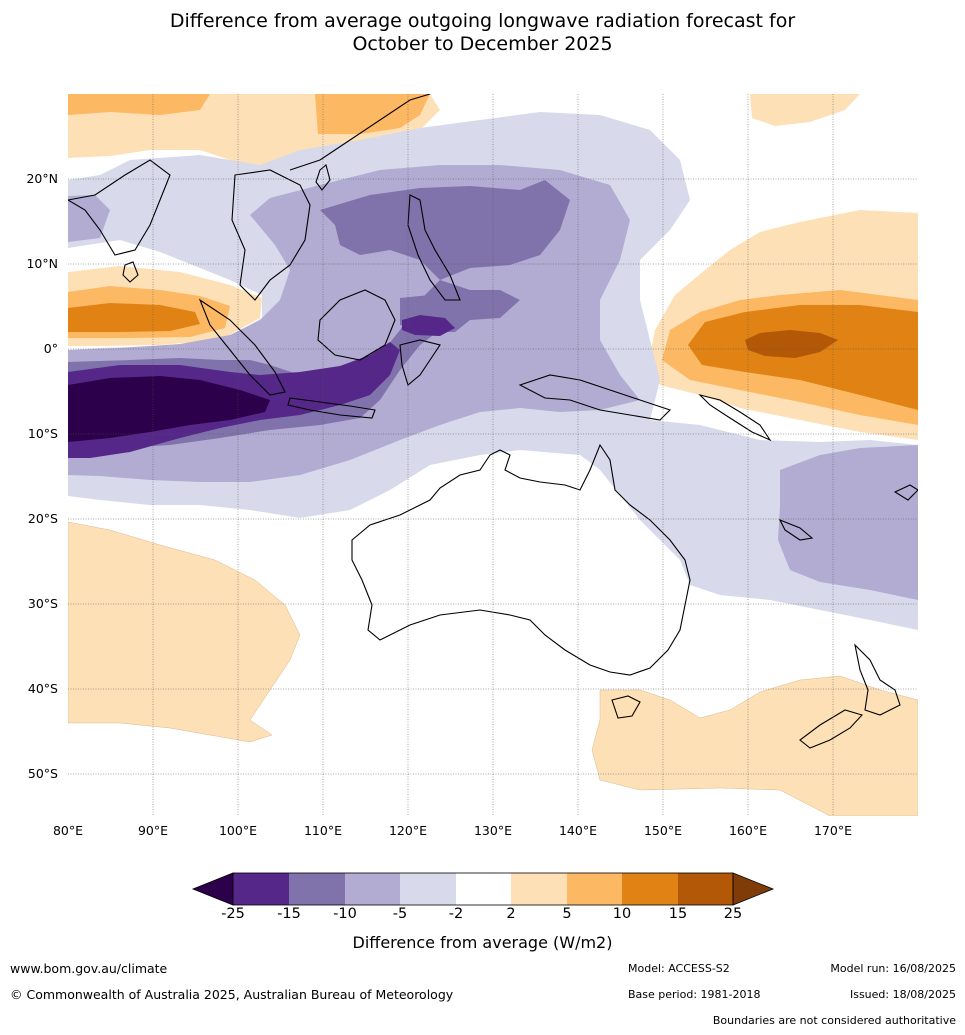 The image size is (965, 1035). What do you see at coordinates (184, 632) in the screenshot?
I see `southwest-indian-ocean-positive-anomaly` at bounding box center [184, 632].